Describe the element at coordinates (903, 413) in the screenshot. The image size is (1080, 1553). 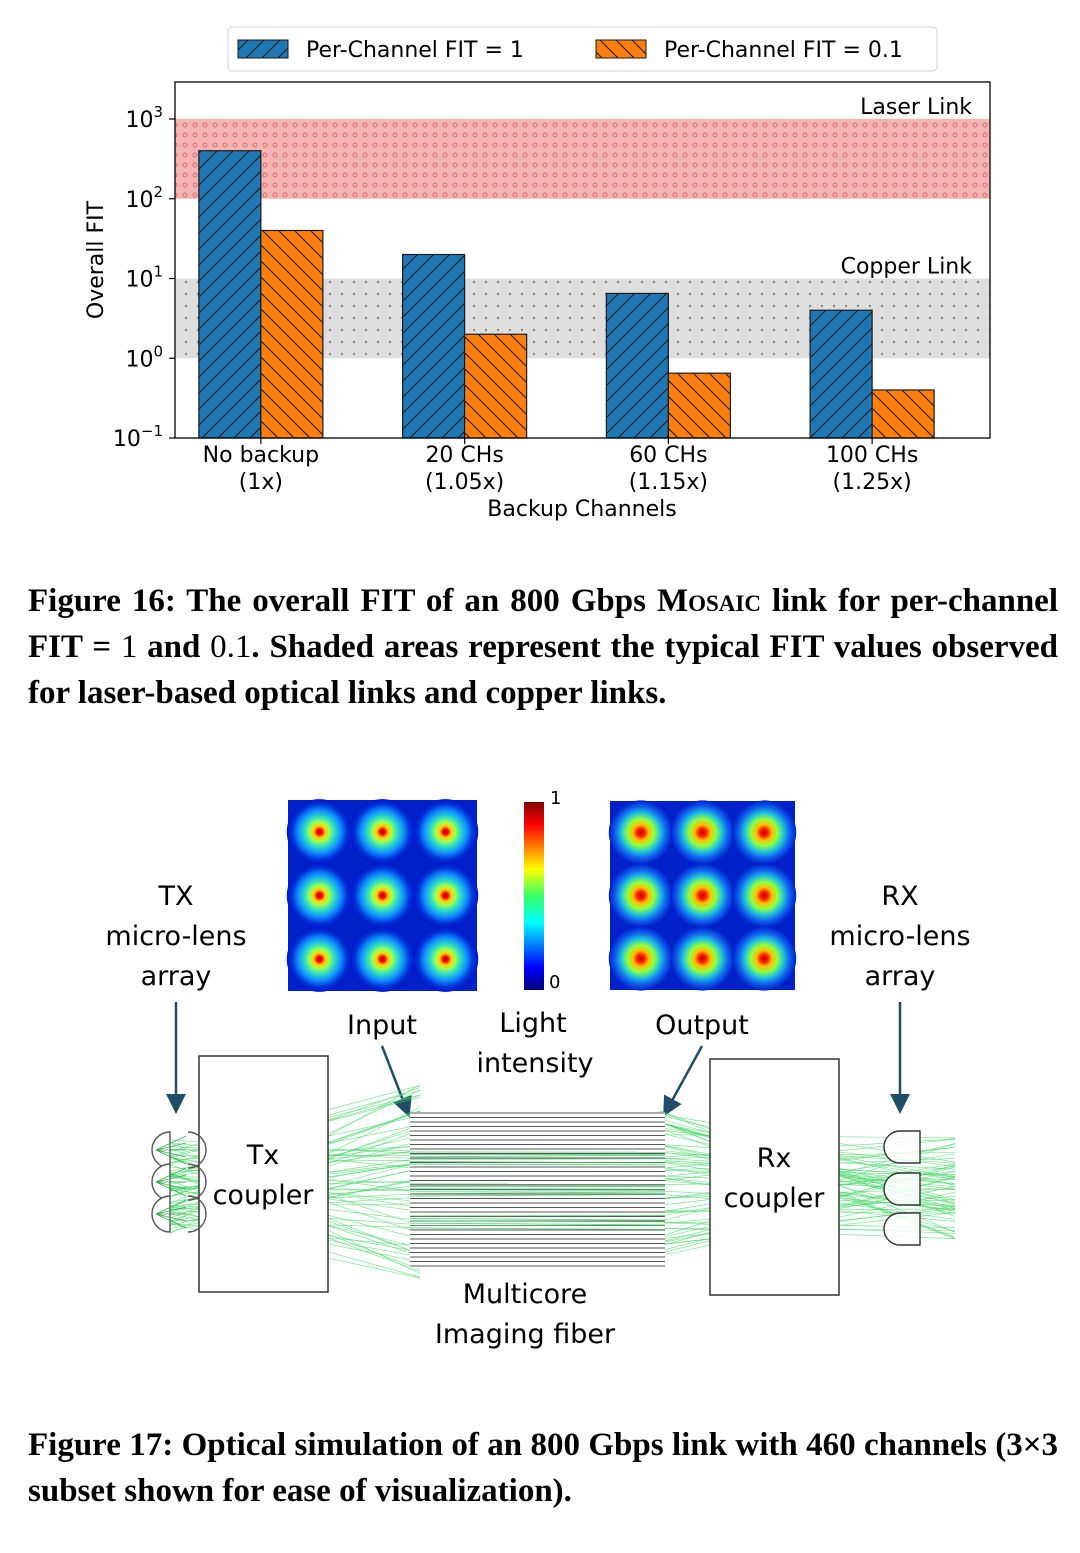
I see `bar-hatch-s1-c3` at that location.